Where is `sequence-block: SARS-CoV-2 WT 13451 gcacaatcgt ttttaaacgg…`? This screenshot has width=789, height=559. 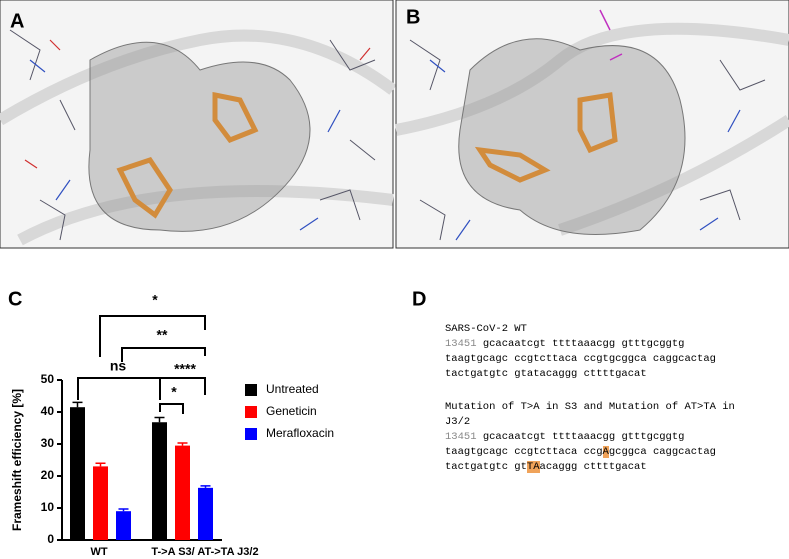
sequence-block: SARS-CoV-2 WT 13451 gcacaatcgt ttttaaacgg… is located at coordinates (602, 352).